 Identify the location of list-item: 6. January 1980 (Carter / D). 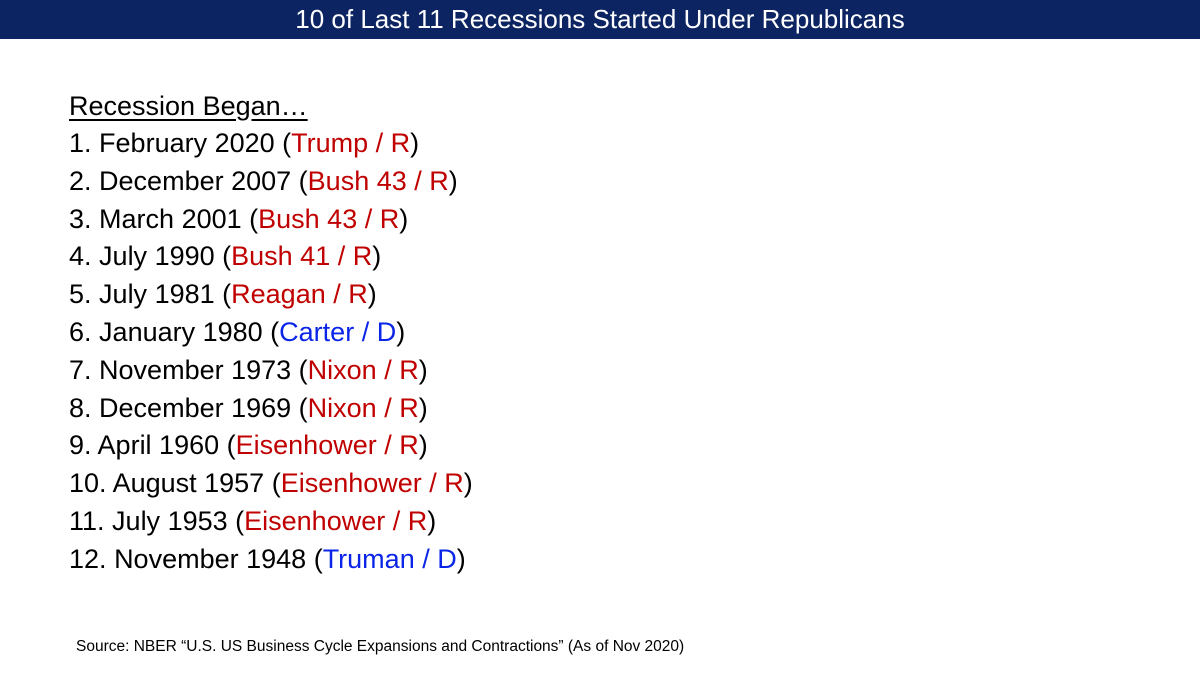
(237, 331).